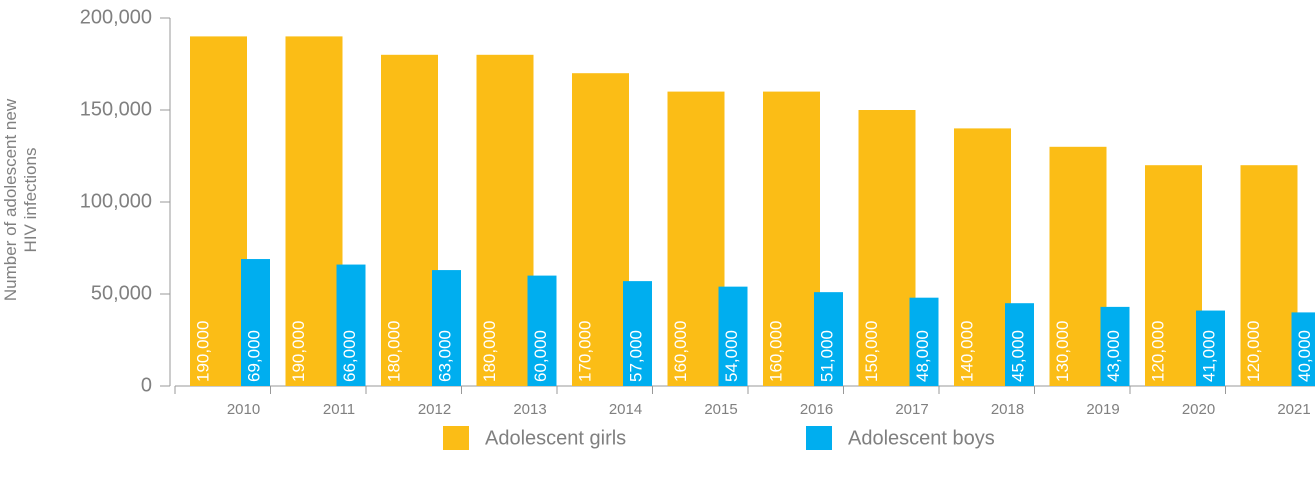 The width and height of the screenshot is (1315, 483). What do you see at coordinates (253, 356) in the screenshot?
I see `value-label: 69,000` at bounding box center [253, 356].